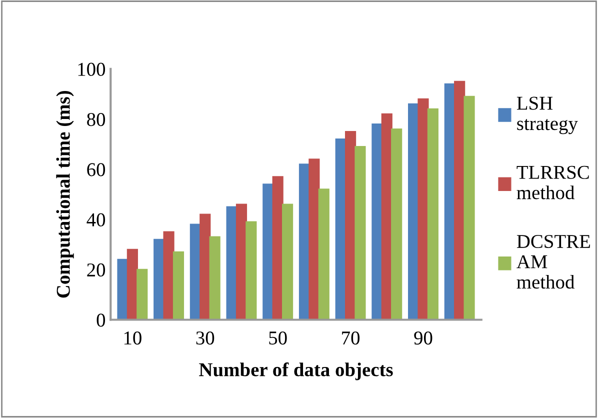 The height and width of the screenshot is (418, 598). Describe the element at coordinates (133, 338) in the screenshot. I see `x-tick-label: 10` at that location.